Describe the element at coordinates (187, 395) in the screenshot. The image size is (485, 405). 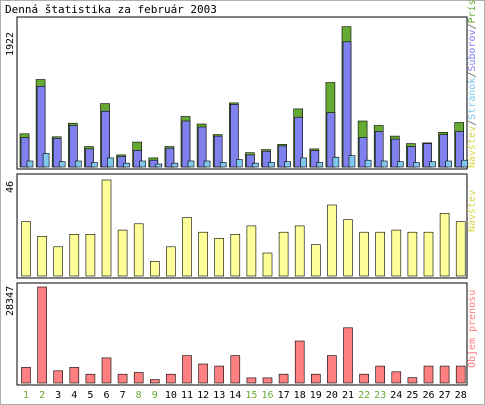
I see `x-label-day-11: 11` at that location.